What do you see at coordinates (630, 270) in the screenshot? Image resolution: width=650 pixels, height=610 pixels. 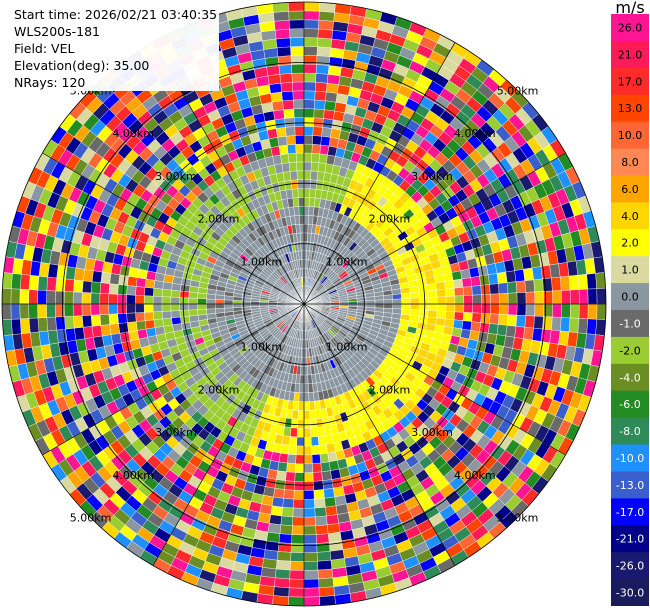 I see `colorbar-label: 1.0` at bounding box center [630, 270].